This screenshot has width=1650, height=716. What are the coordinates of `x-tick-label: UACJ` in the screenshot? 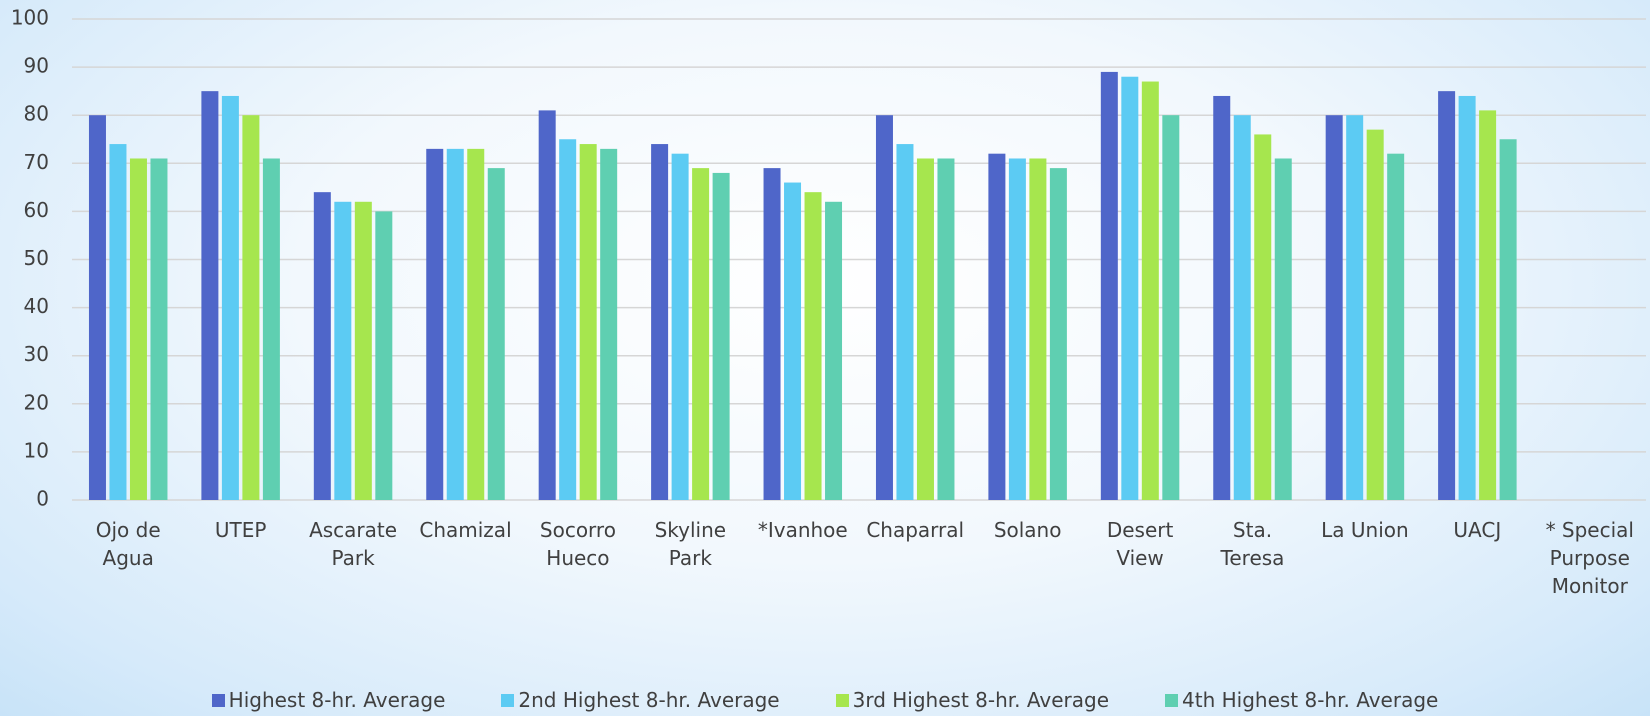 It's located at (1477, 530).